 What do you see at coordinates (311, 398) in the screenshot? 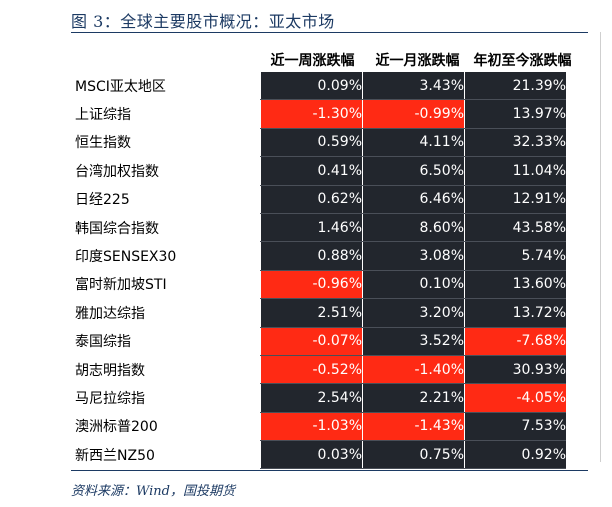
I see `weekly-change-cell: 2.54%` at bounding box center [311, 398].